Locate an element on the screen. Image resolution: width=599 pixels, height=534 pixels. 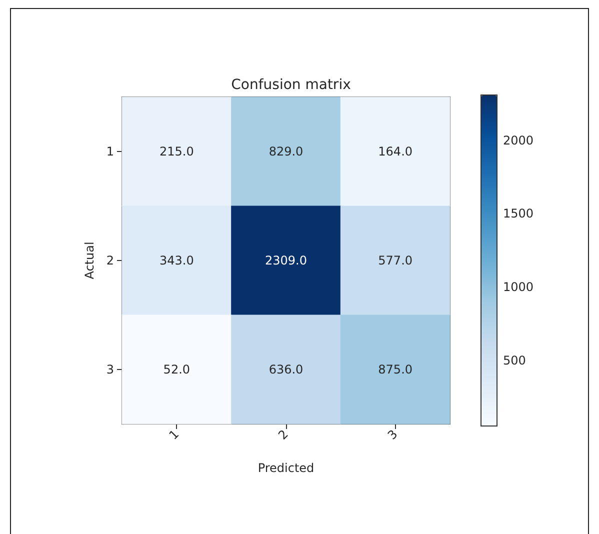
x-axis-title: Predicted is located at coordinates (286, 468).